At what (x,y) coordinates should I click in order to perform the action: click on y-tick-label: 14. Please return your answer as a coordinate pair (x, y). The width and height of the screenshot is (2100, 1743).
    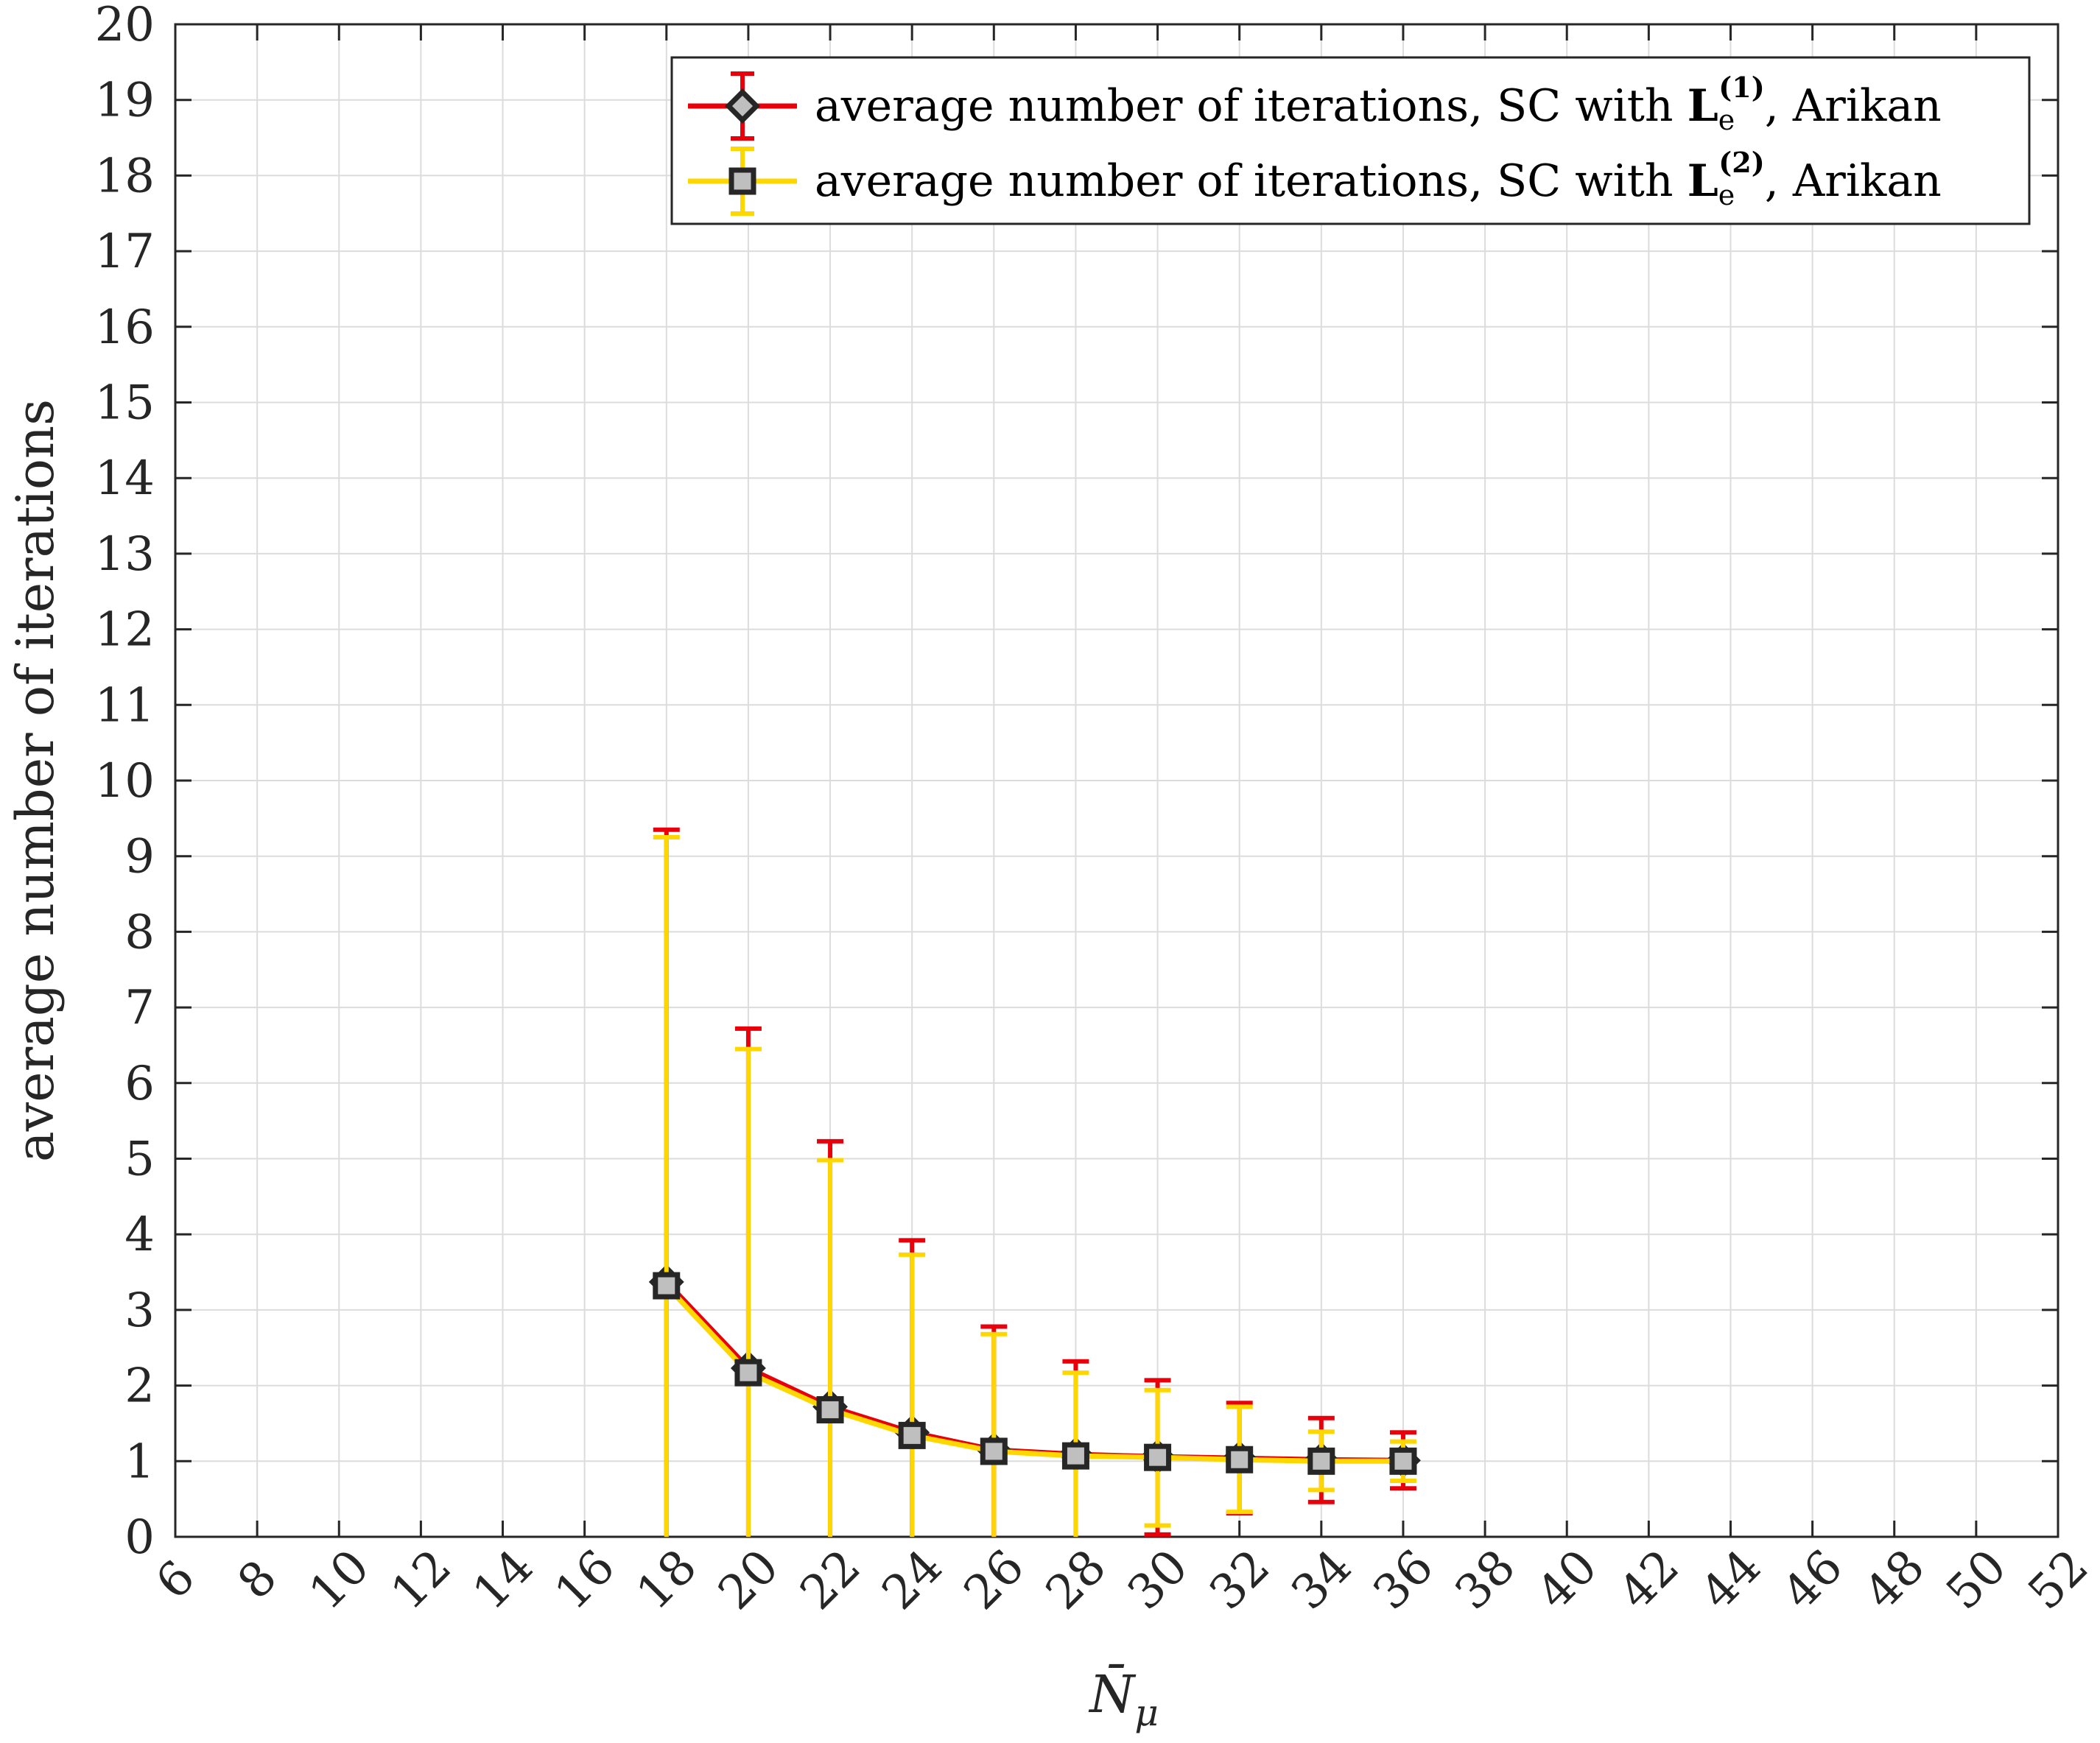
    Looking at the image, I should click on (125, 479).